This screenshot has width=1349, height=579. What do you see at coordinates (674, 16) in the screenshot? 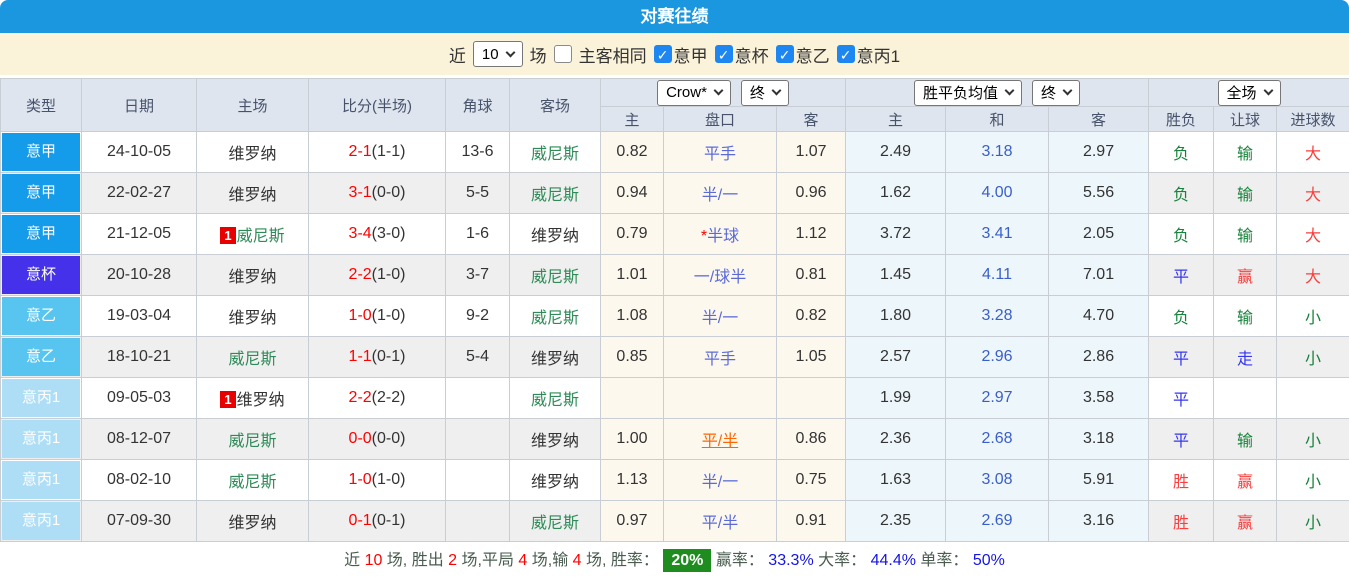
I see `page-title: 对赛往绩` at bounding box center [674, 16].